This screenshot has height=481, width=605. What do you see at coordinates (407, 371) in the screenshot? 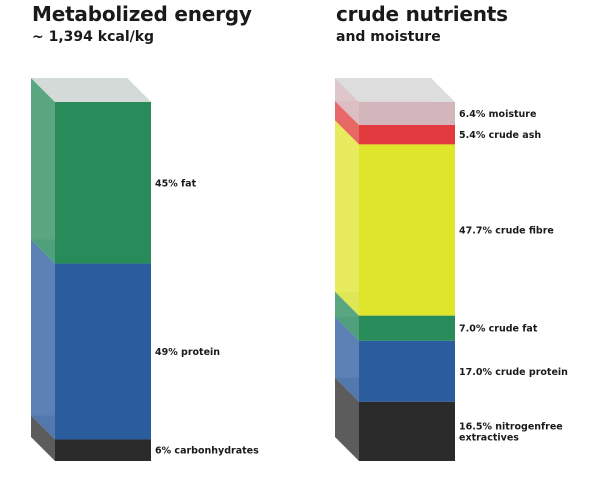
I see `nutrient-segment-17-0-crude-protein` at bounding box center [407, 371].